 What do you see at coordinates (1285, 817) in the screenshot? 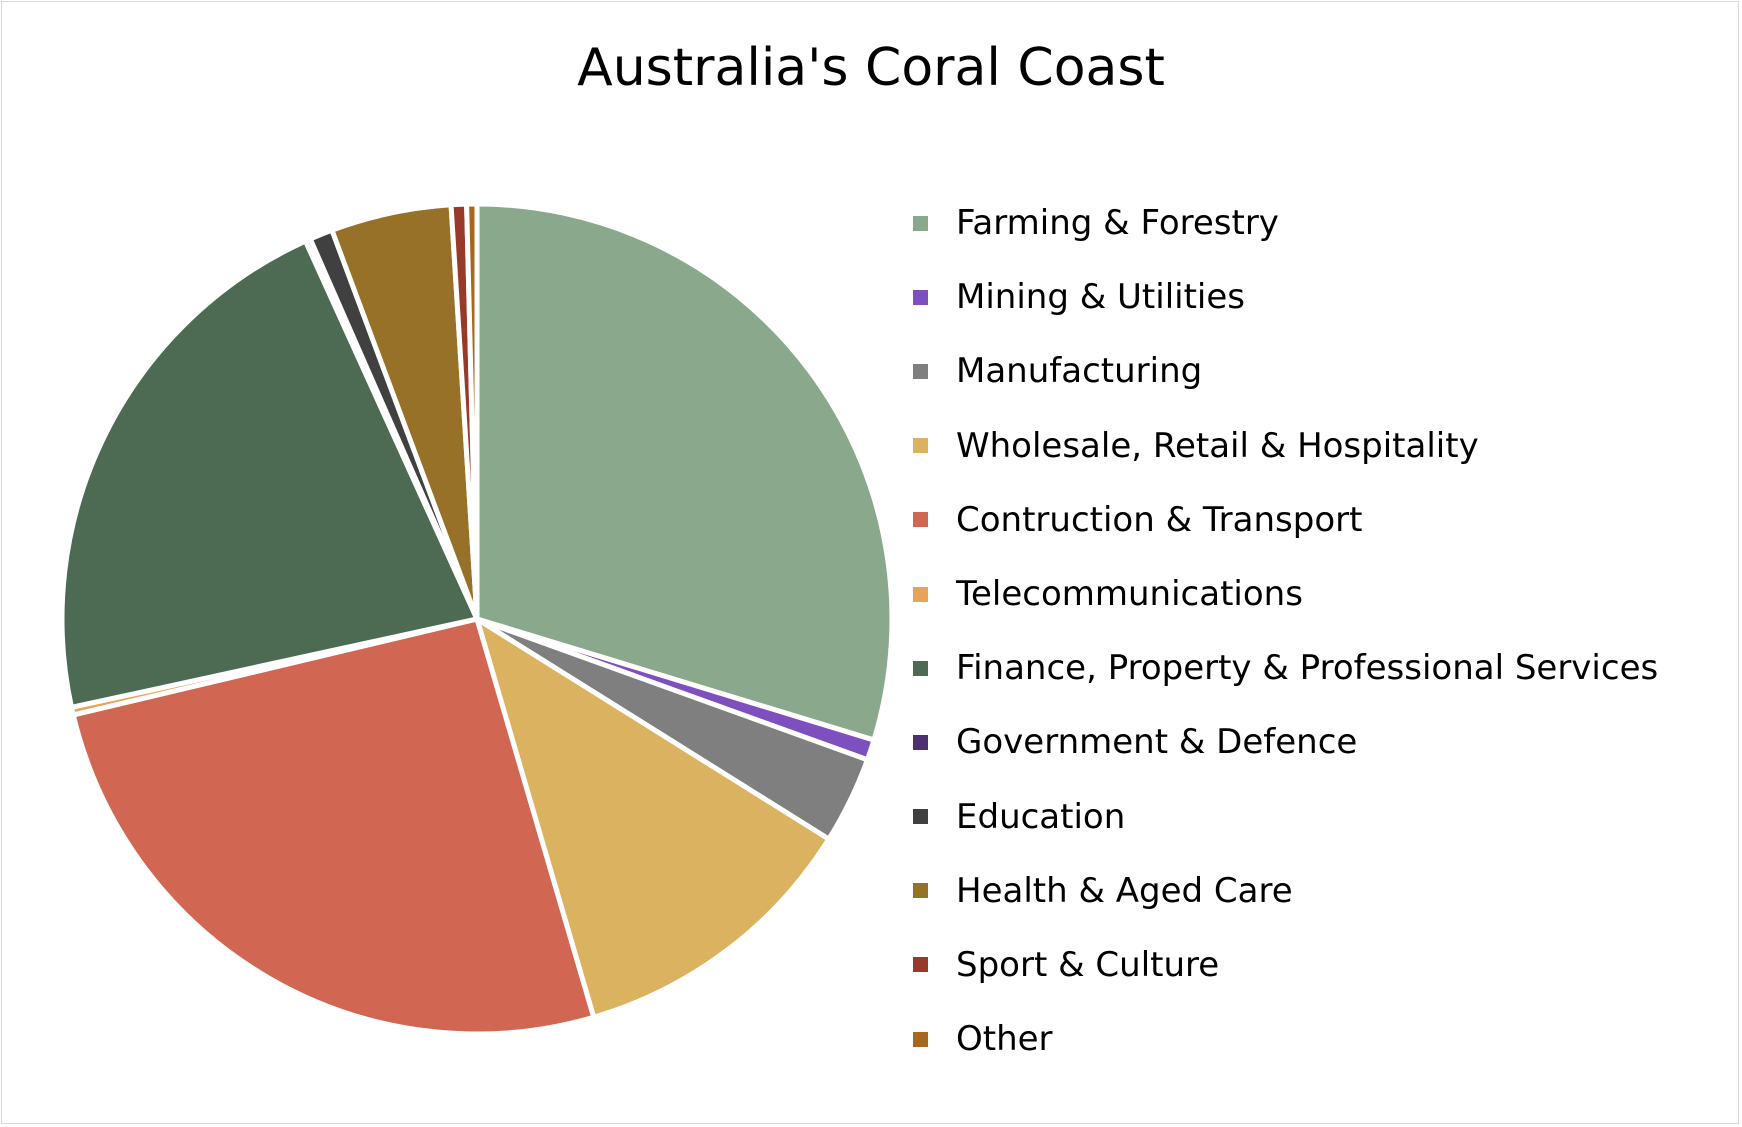
I see `legend-item: Education` at bounding box center [1285, 817].